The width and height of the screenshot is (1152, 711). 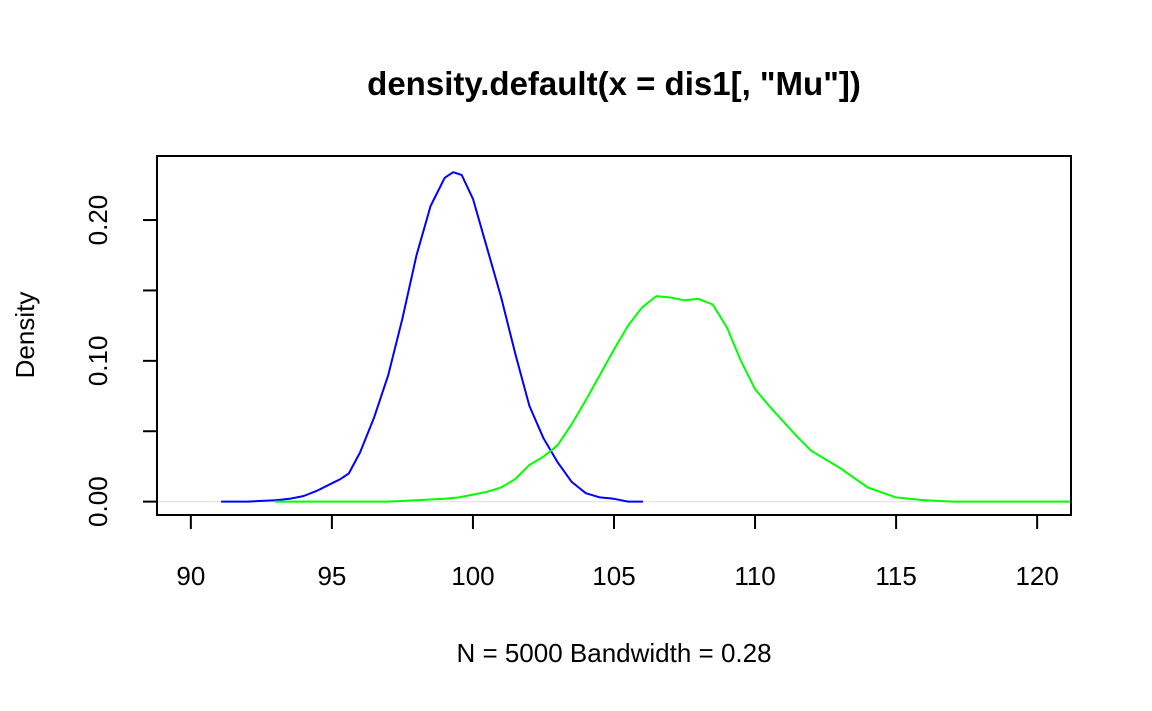 What do you see at coordinates (98, 220) in the screenshot?
I see `y-tick-label: 0.20` at bounding box center [98, 220].